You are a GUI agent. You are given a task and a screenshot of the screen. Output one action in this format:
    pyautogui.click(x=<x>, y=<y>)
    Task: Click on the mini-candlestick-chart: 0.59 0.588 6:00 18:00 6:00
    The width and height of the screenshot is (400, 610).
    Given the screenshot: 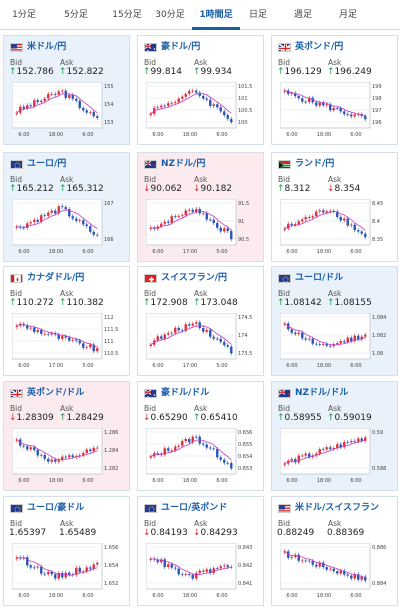 What is the action you would take?
    pyautogui.click(x=335, y=457)
    